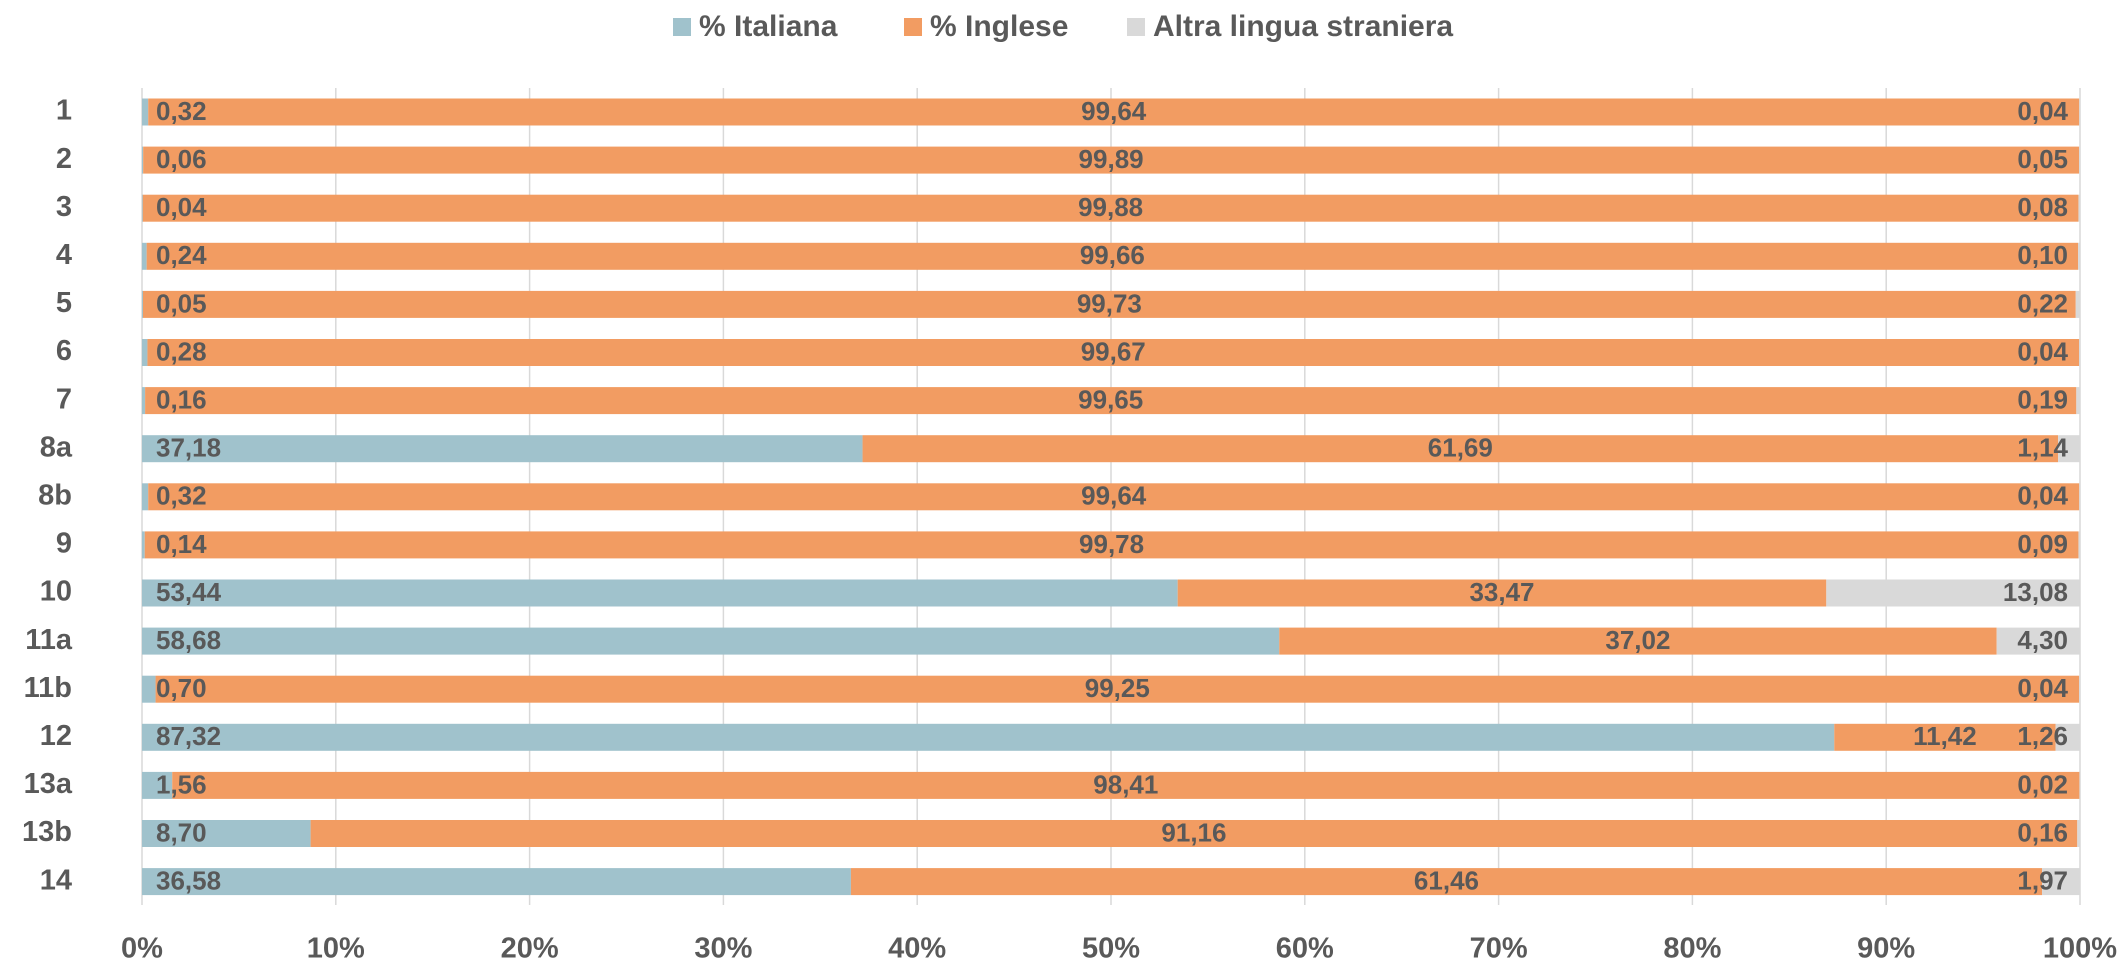 Image resolution: width=2125 pixels, height=967 pixels. What do you see at coordinates (142, 949) in the screenshot?
I see `x-tick-label: 0%` at bounding box center [142, 949].